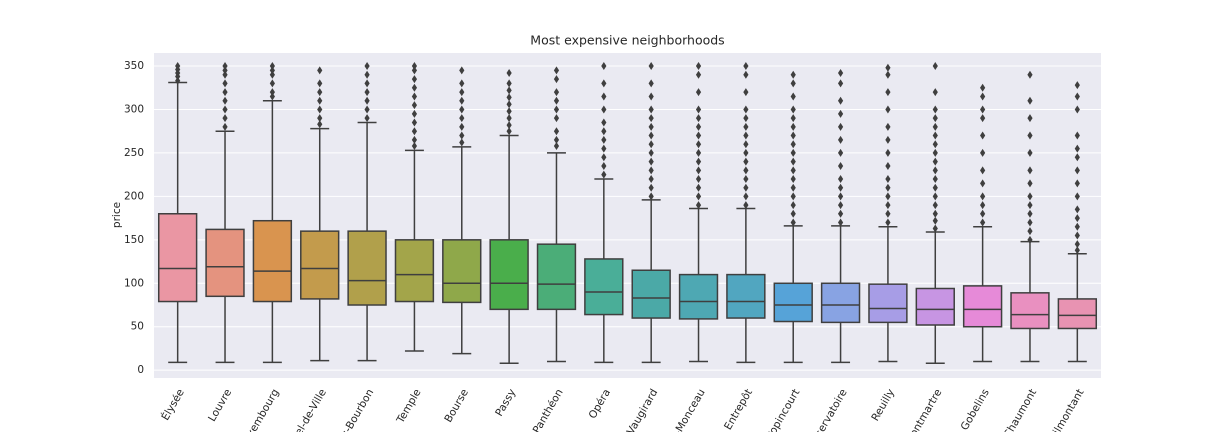  What do you see at coordinates (305, 409) in the screenshot?
I see `x-tick-label: Hôtel-de-Ville` at bounding box center [305, 409].